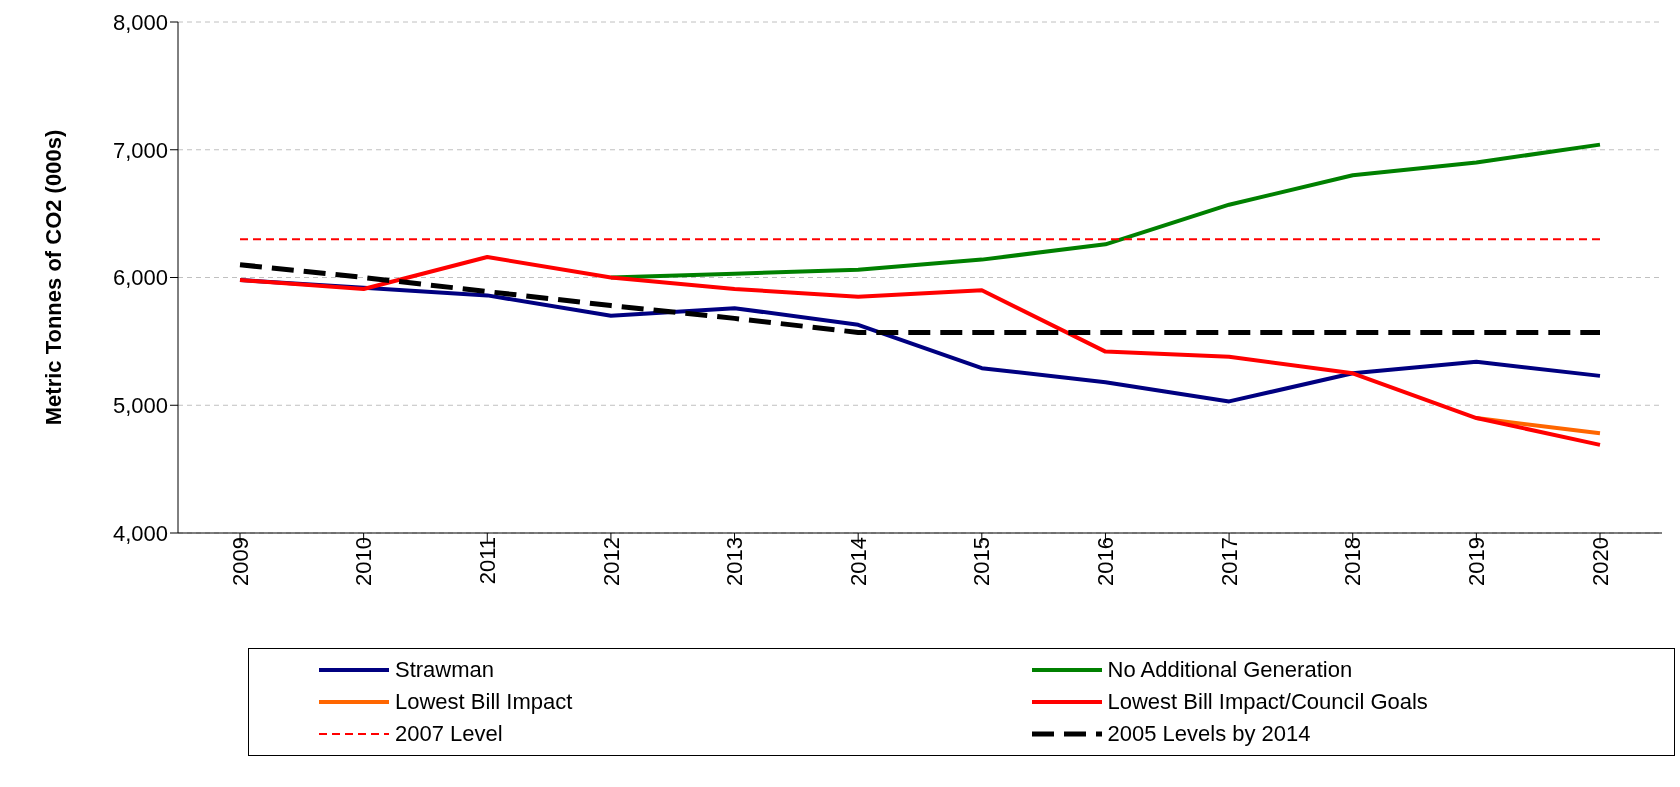  I want to click on legend-label: Lowest Bill Impact/Council Goals, so click(1267, 702).